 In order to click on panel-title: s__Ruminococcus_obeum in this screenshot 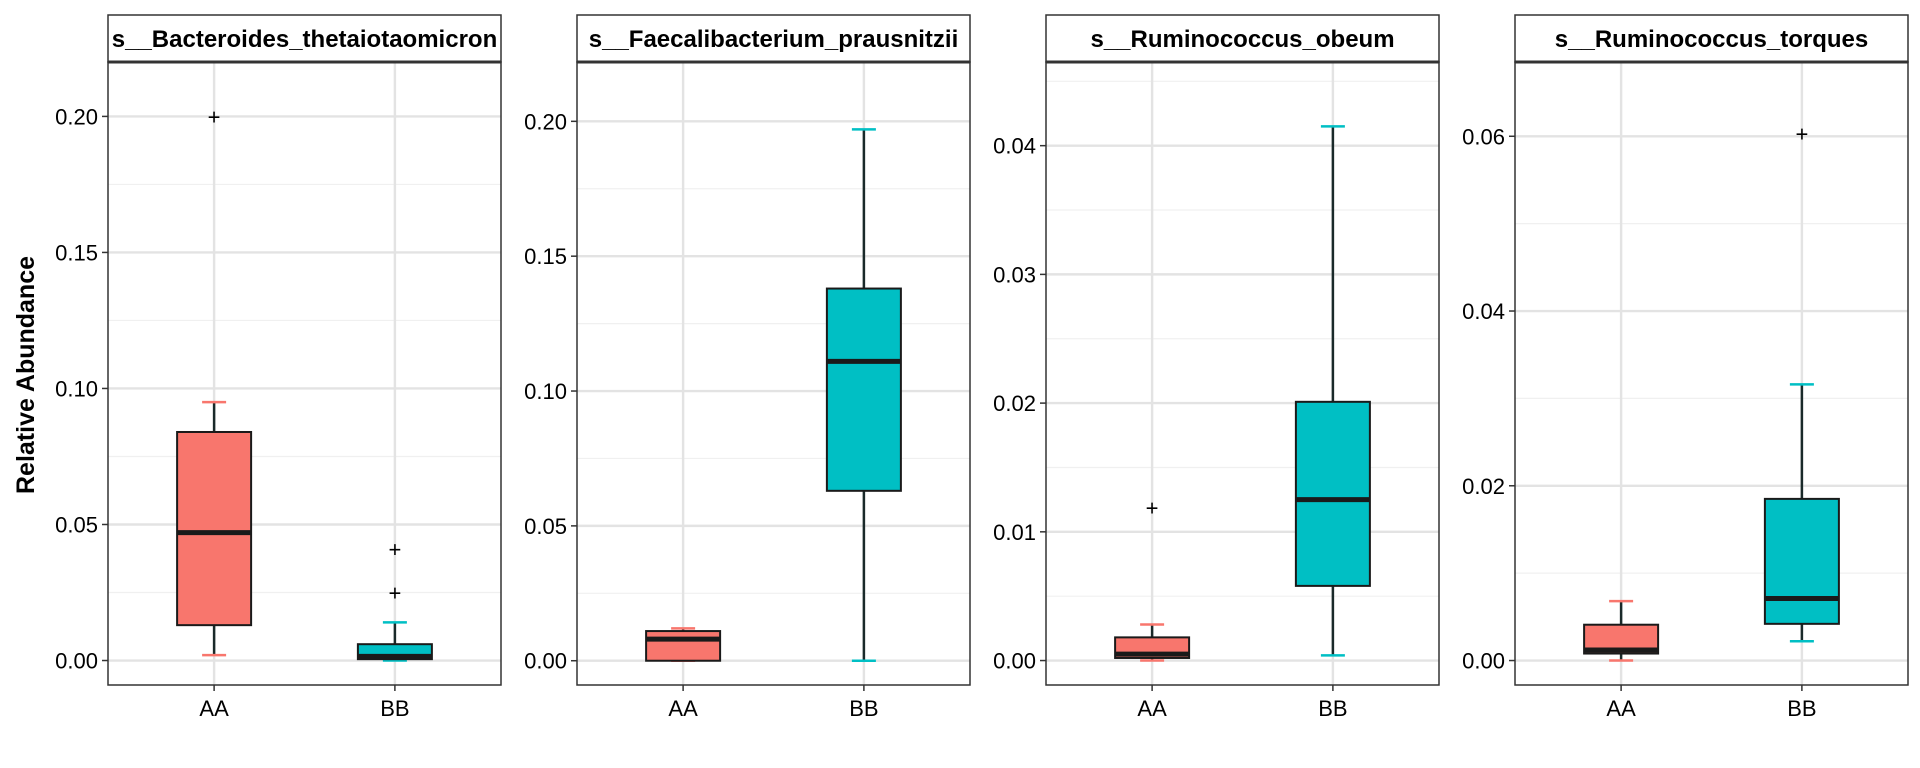, I will do `click(1242, 39)`.